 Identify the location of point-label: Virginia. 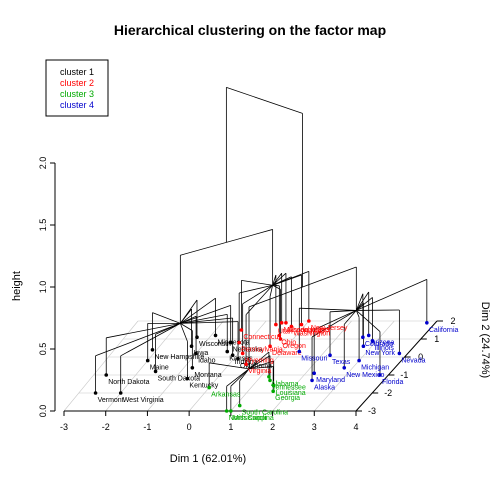
(259, 371).